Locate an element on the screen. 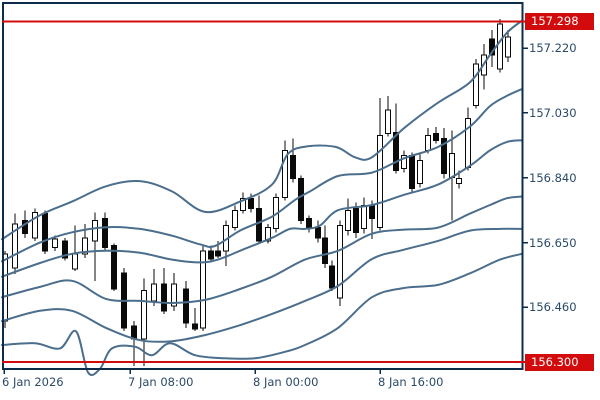 This screenshot has height=400, width=600. y-tick-label: 156.460 is located at coordinates (553, 307).